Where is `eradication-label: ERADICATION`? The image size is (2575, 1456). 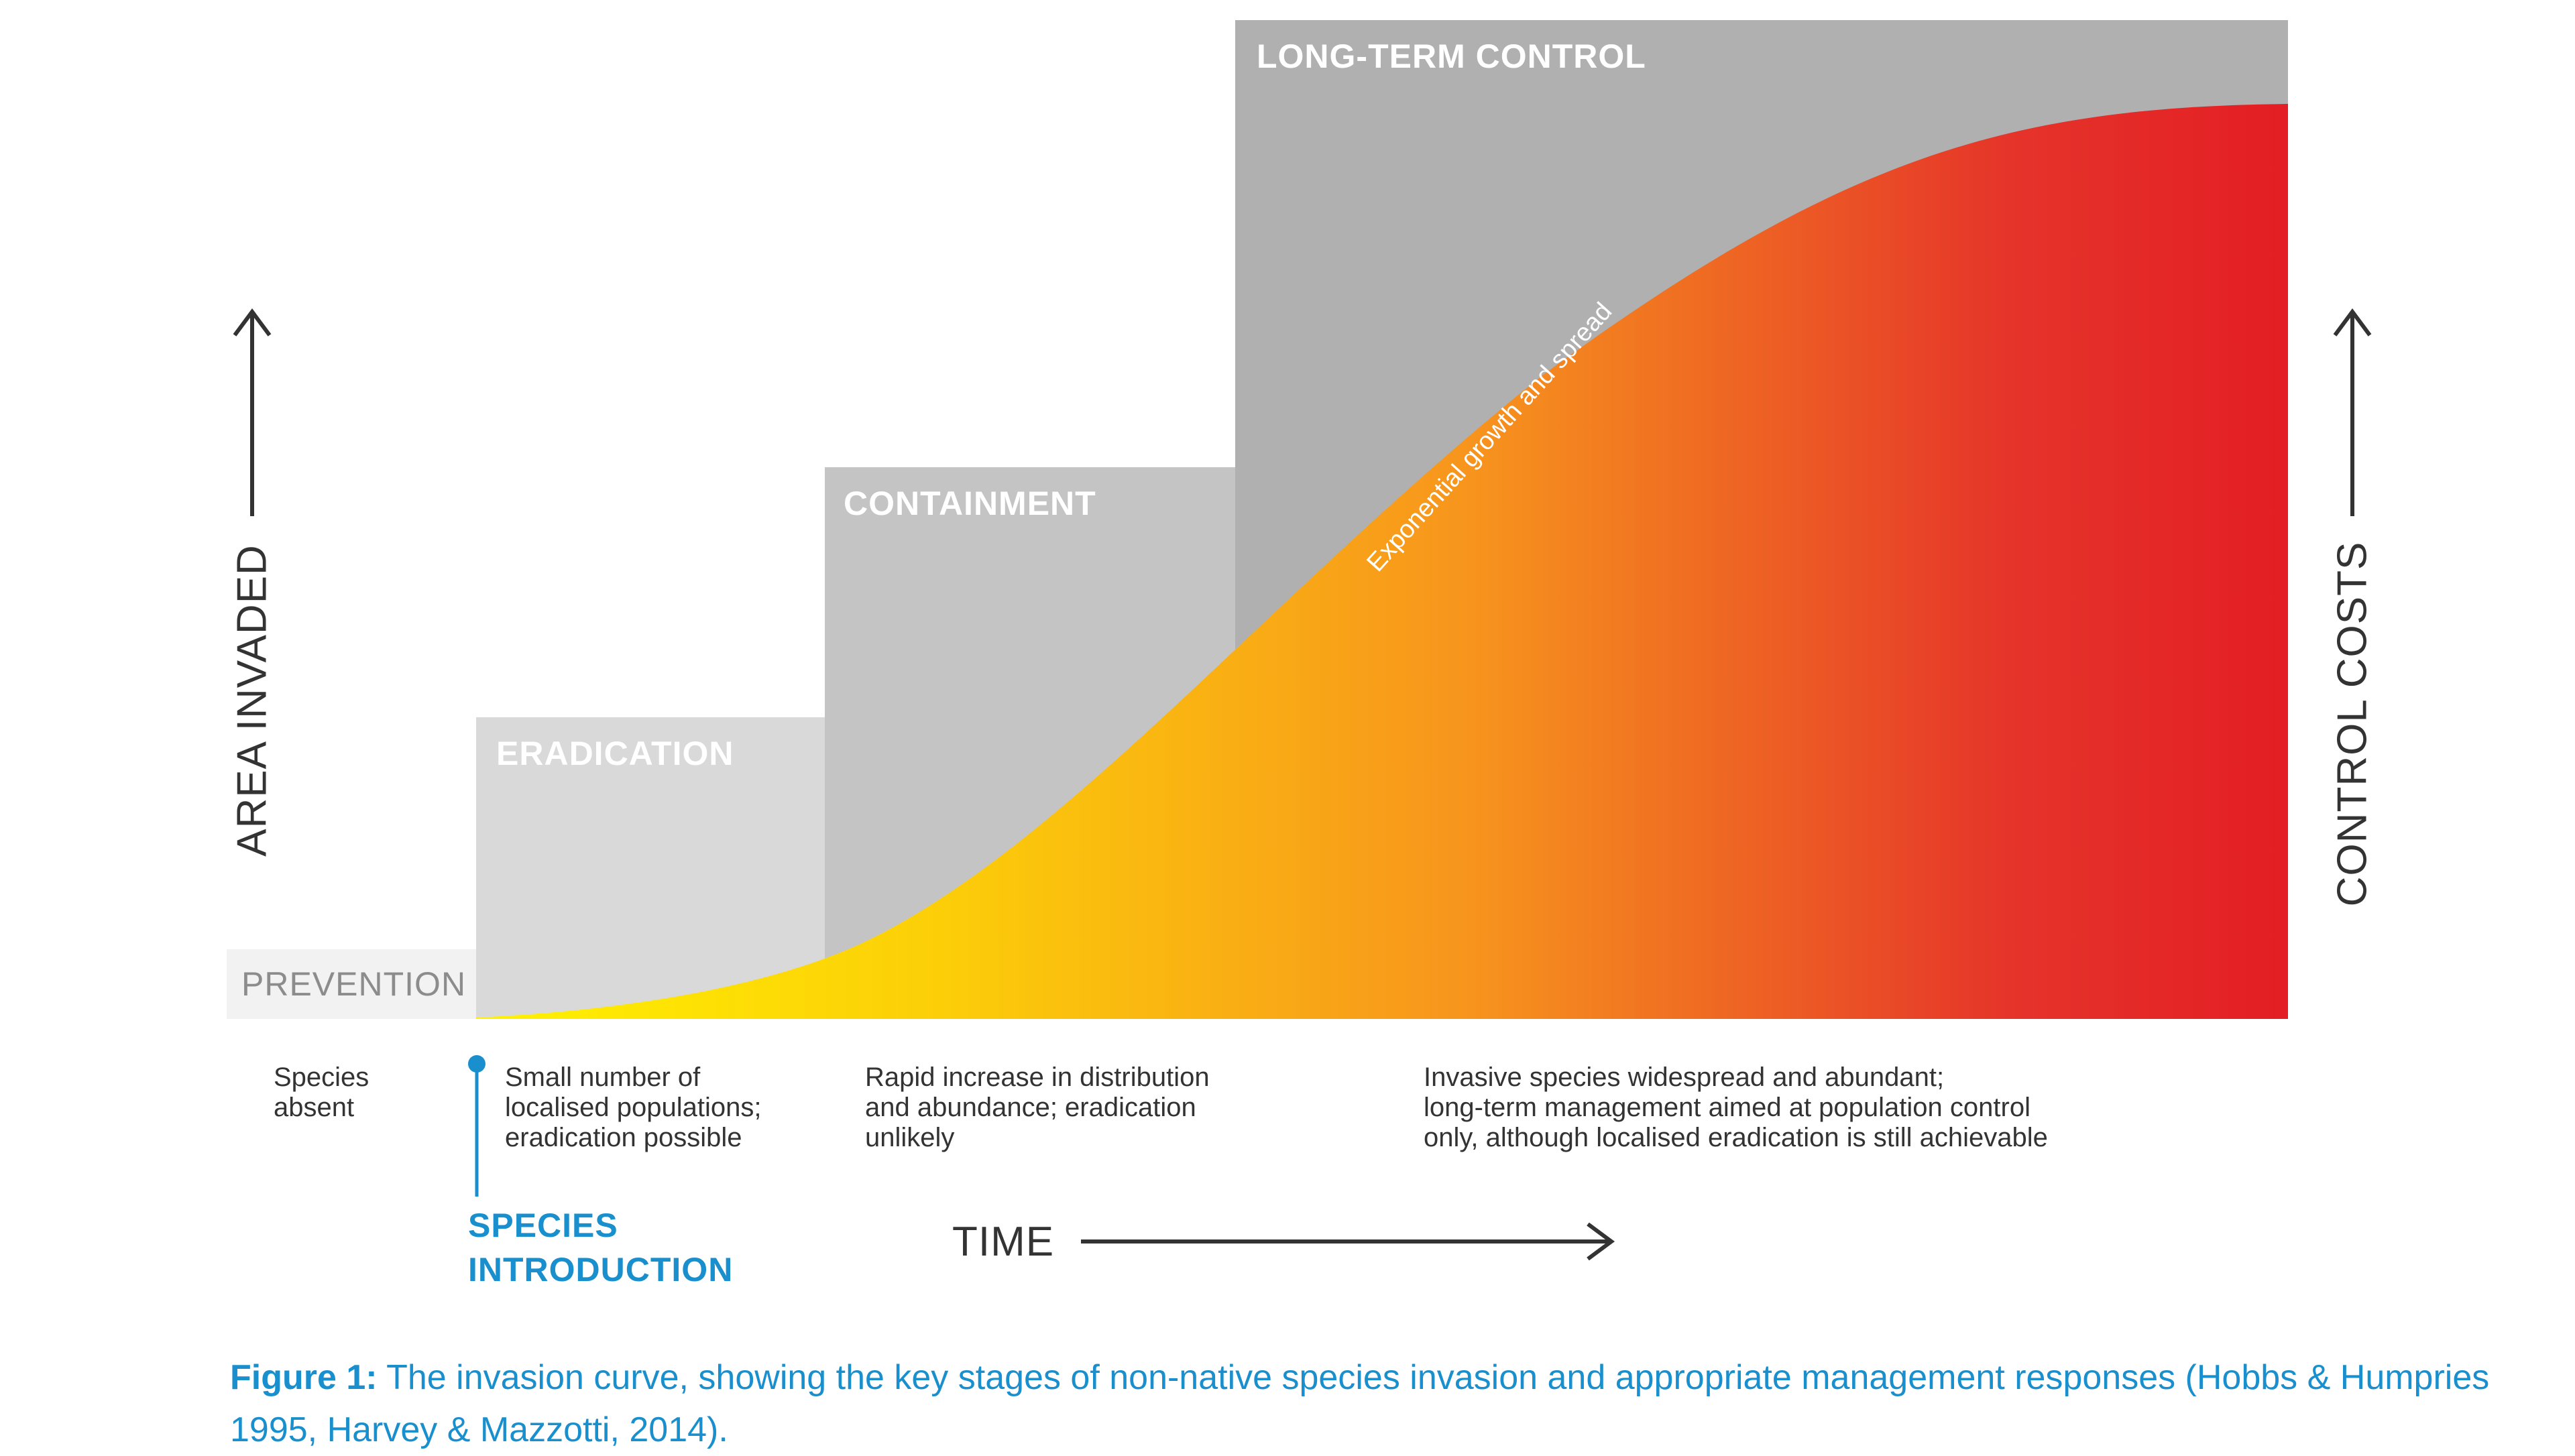
eradication-label: ERADICATION is located at coordinates (615, 753).